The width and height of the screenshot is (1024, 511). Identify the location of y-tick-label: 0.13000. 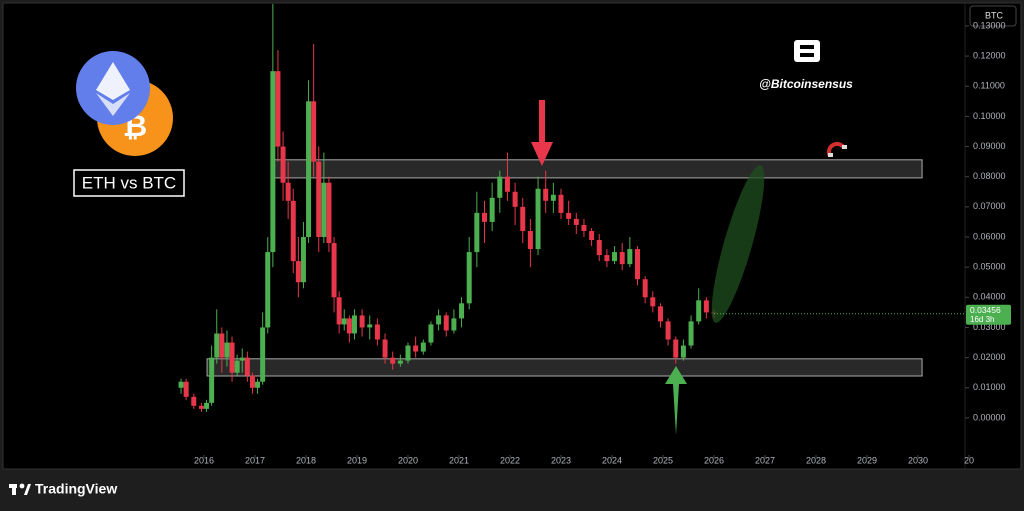
(989, 25).